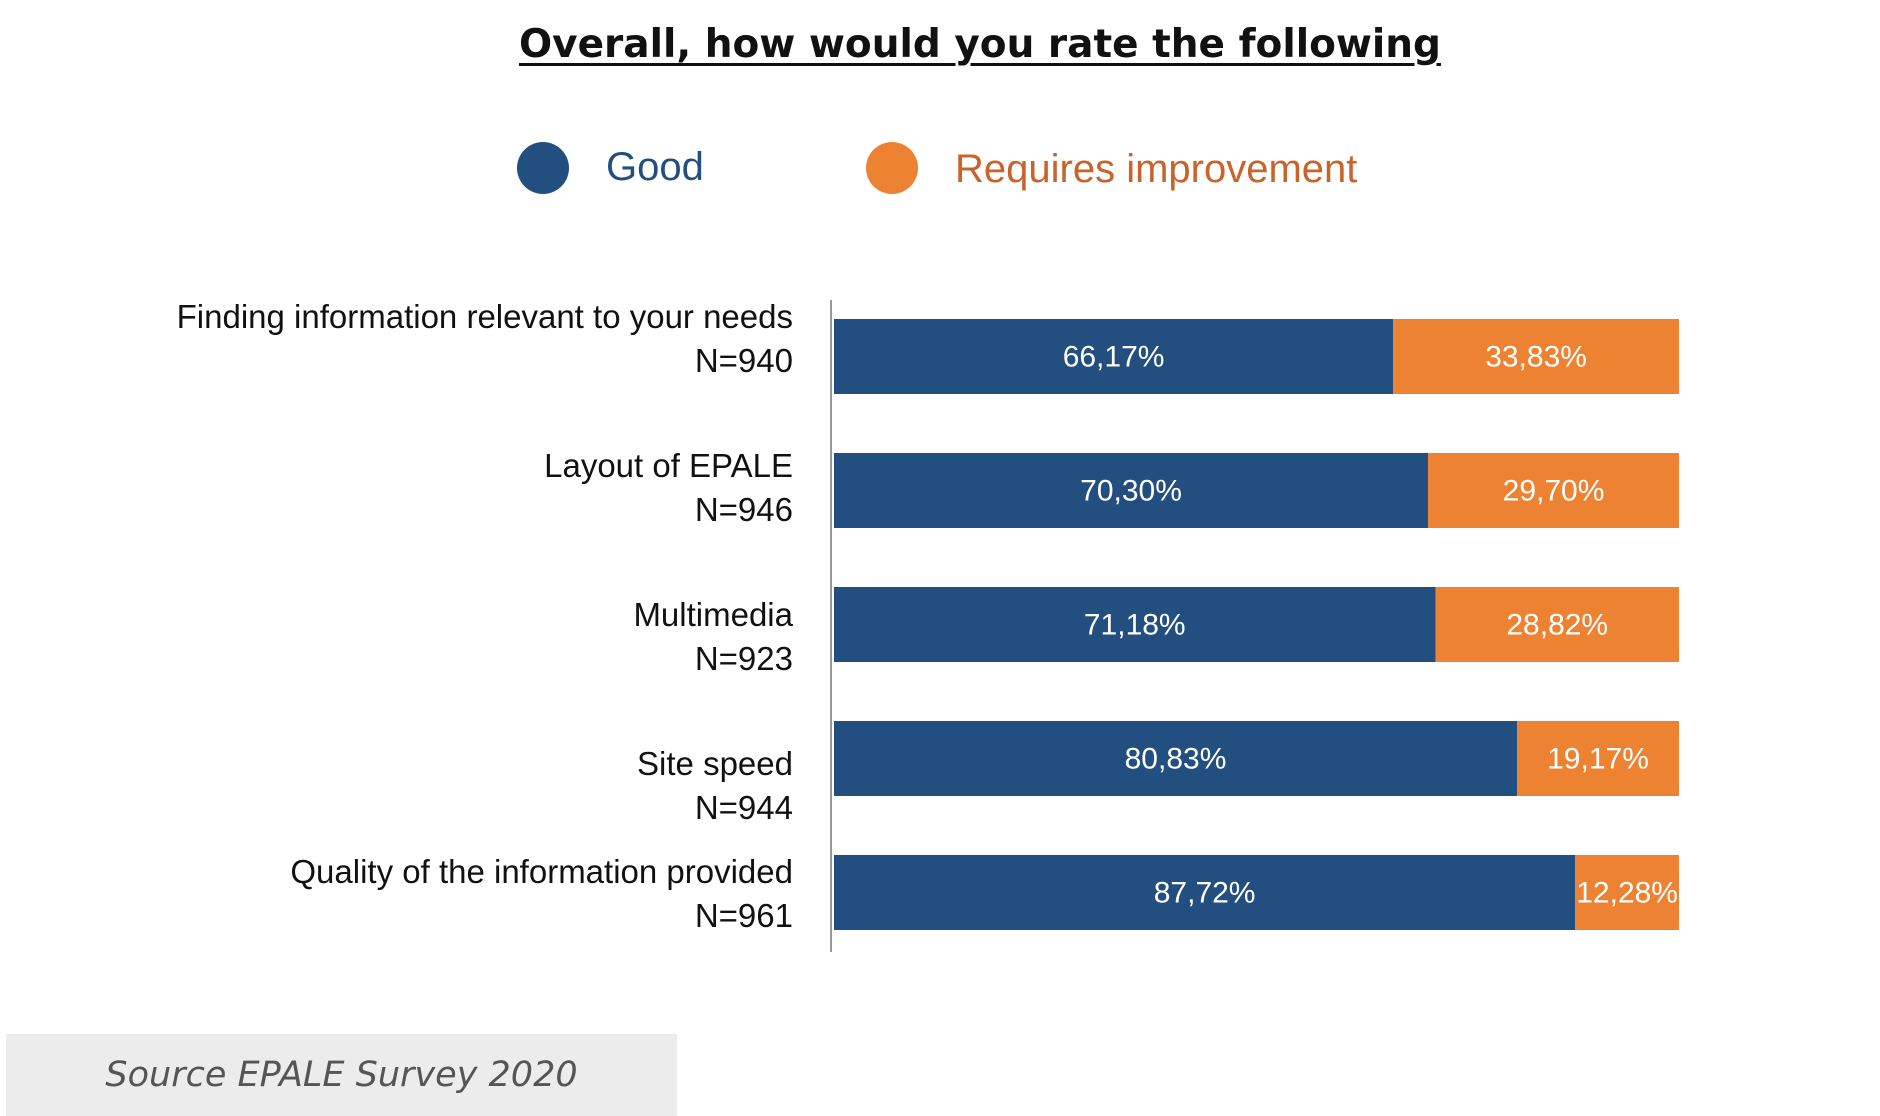 The width and height of the screenshot is (1880, 1116). I want to click on source-text: Source EPALE Survey 2020, so click(341, 1075).